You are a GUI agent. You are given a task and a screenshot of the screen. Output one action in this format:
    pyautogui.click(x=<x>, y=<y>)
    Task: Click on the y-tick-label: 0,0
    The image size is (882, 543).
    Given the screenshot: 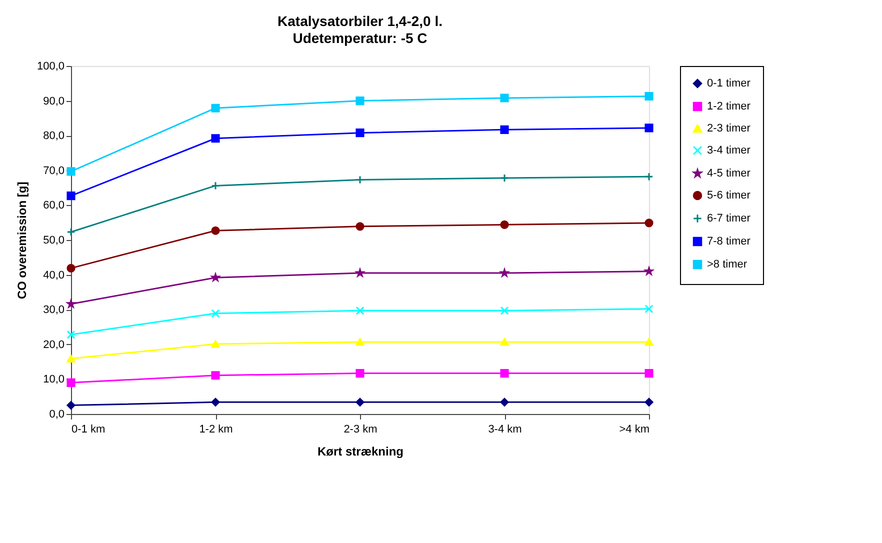 What is the action you would take?
    pyautogui.click(x=56, y=414)
    